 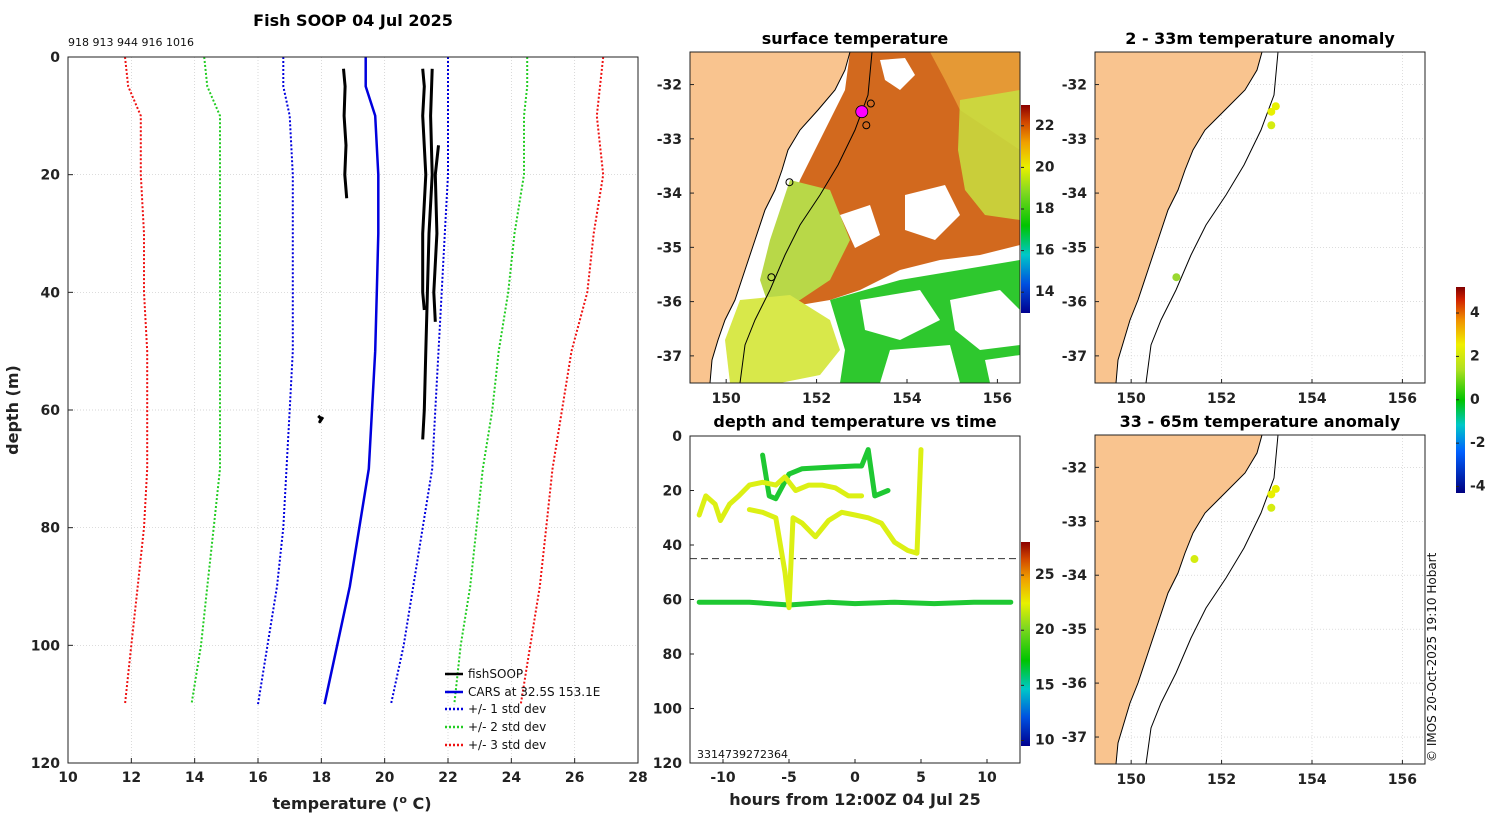 I want to click on legend-item-std1: +/- 1 std dev, so click(x=495, y=709).